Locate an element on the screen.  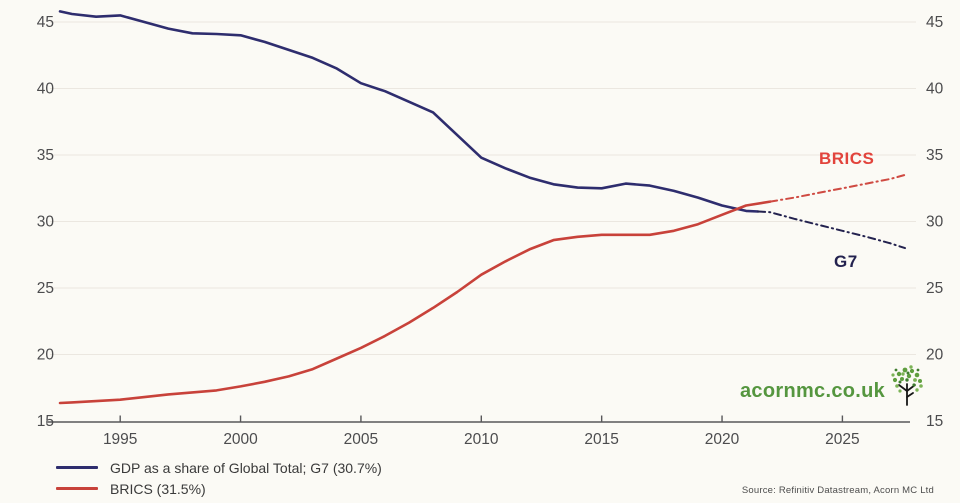
y-tick-label-left: 20 is located at coordinates (46, 355).